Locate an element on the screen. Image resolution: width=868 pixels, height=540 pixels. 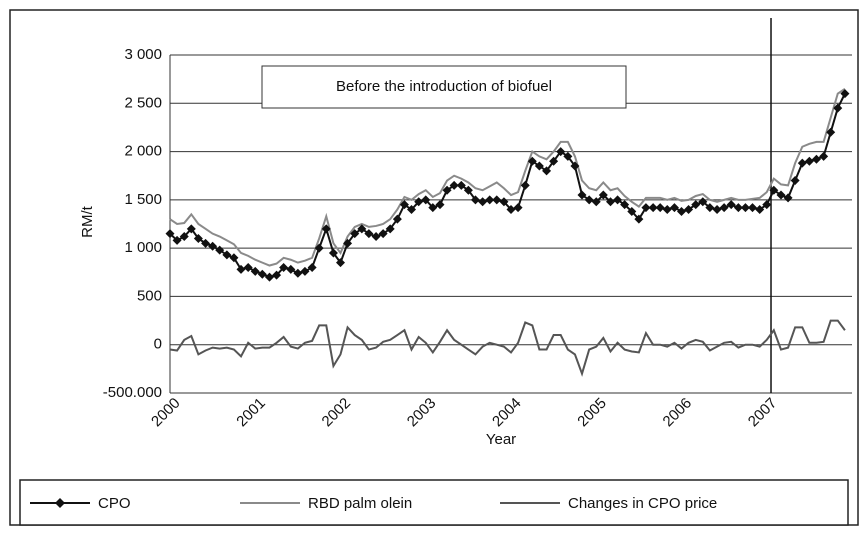
y-tick-label: 3 000 is located at coordinates (143, 54).